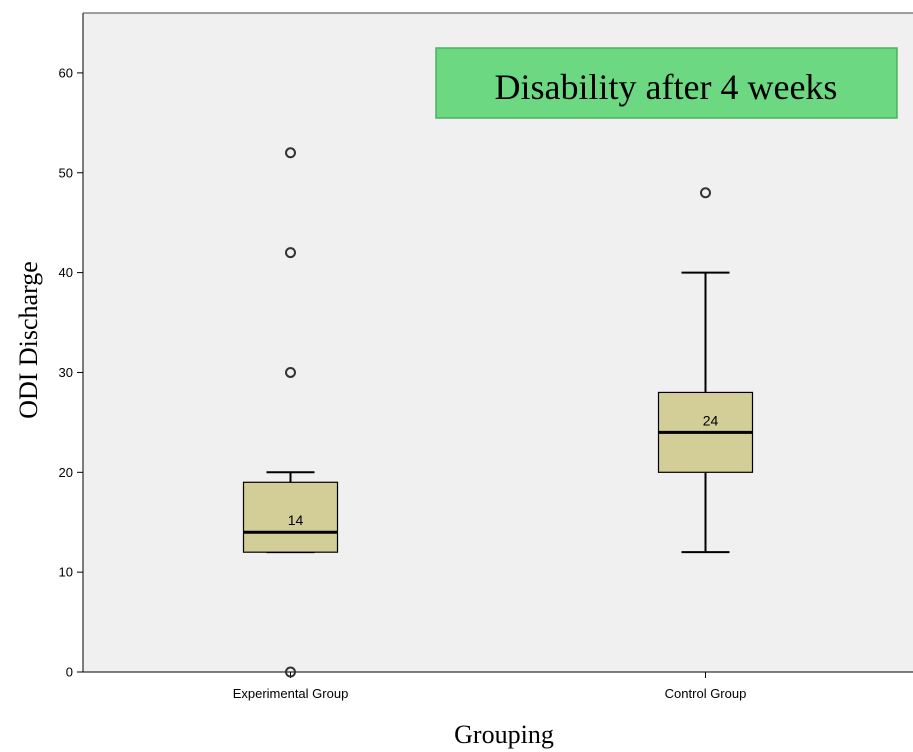  What do you see at coordinates (291, 693) in the screenshot?
I see `x-category-label: Experimental Group` at bounding box center [291, 693].